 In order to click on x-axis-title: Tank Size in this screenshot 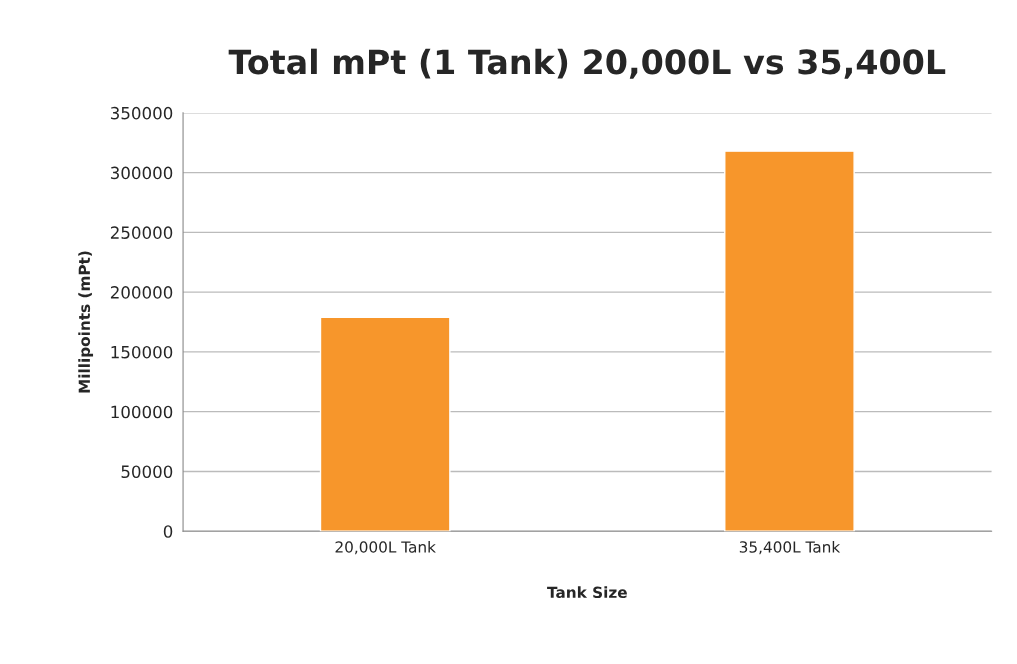, I will do `click(587, 592)`.